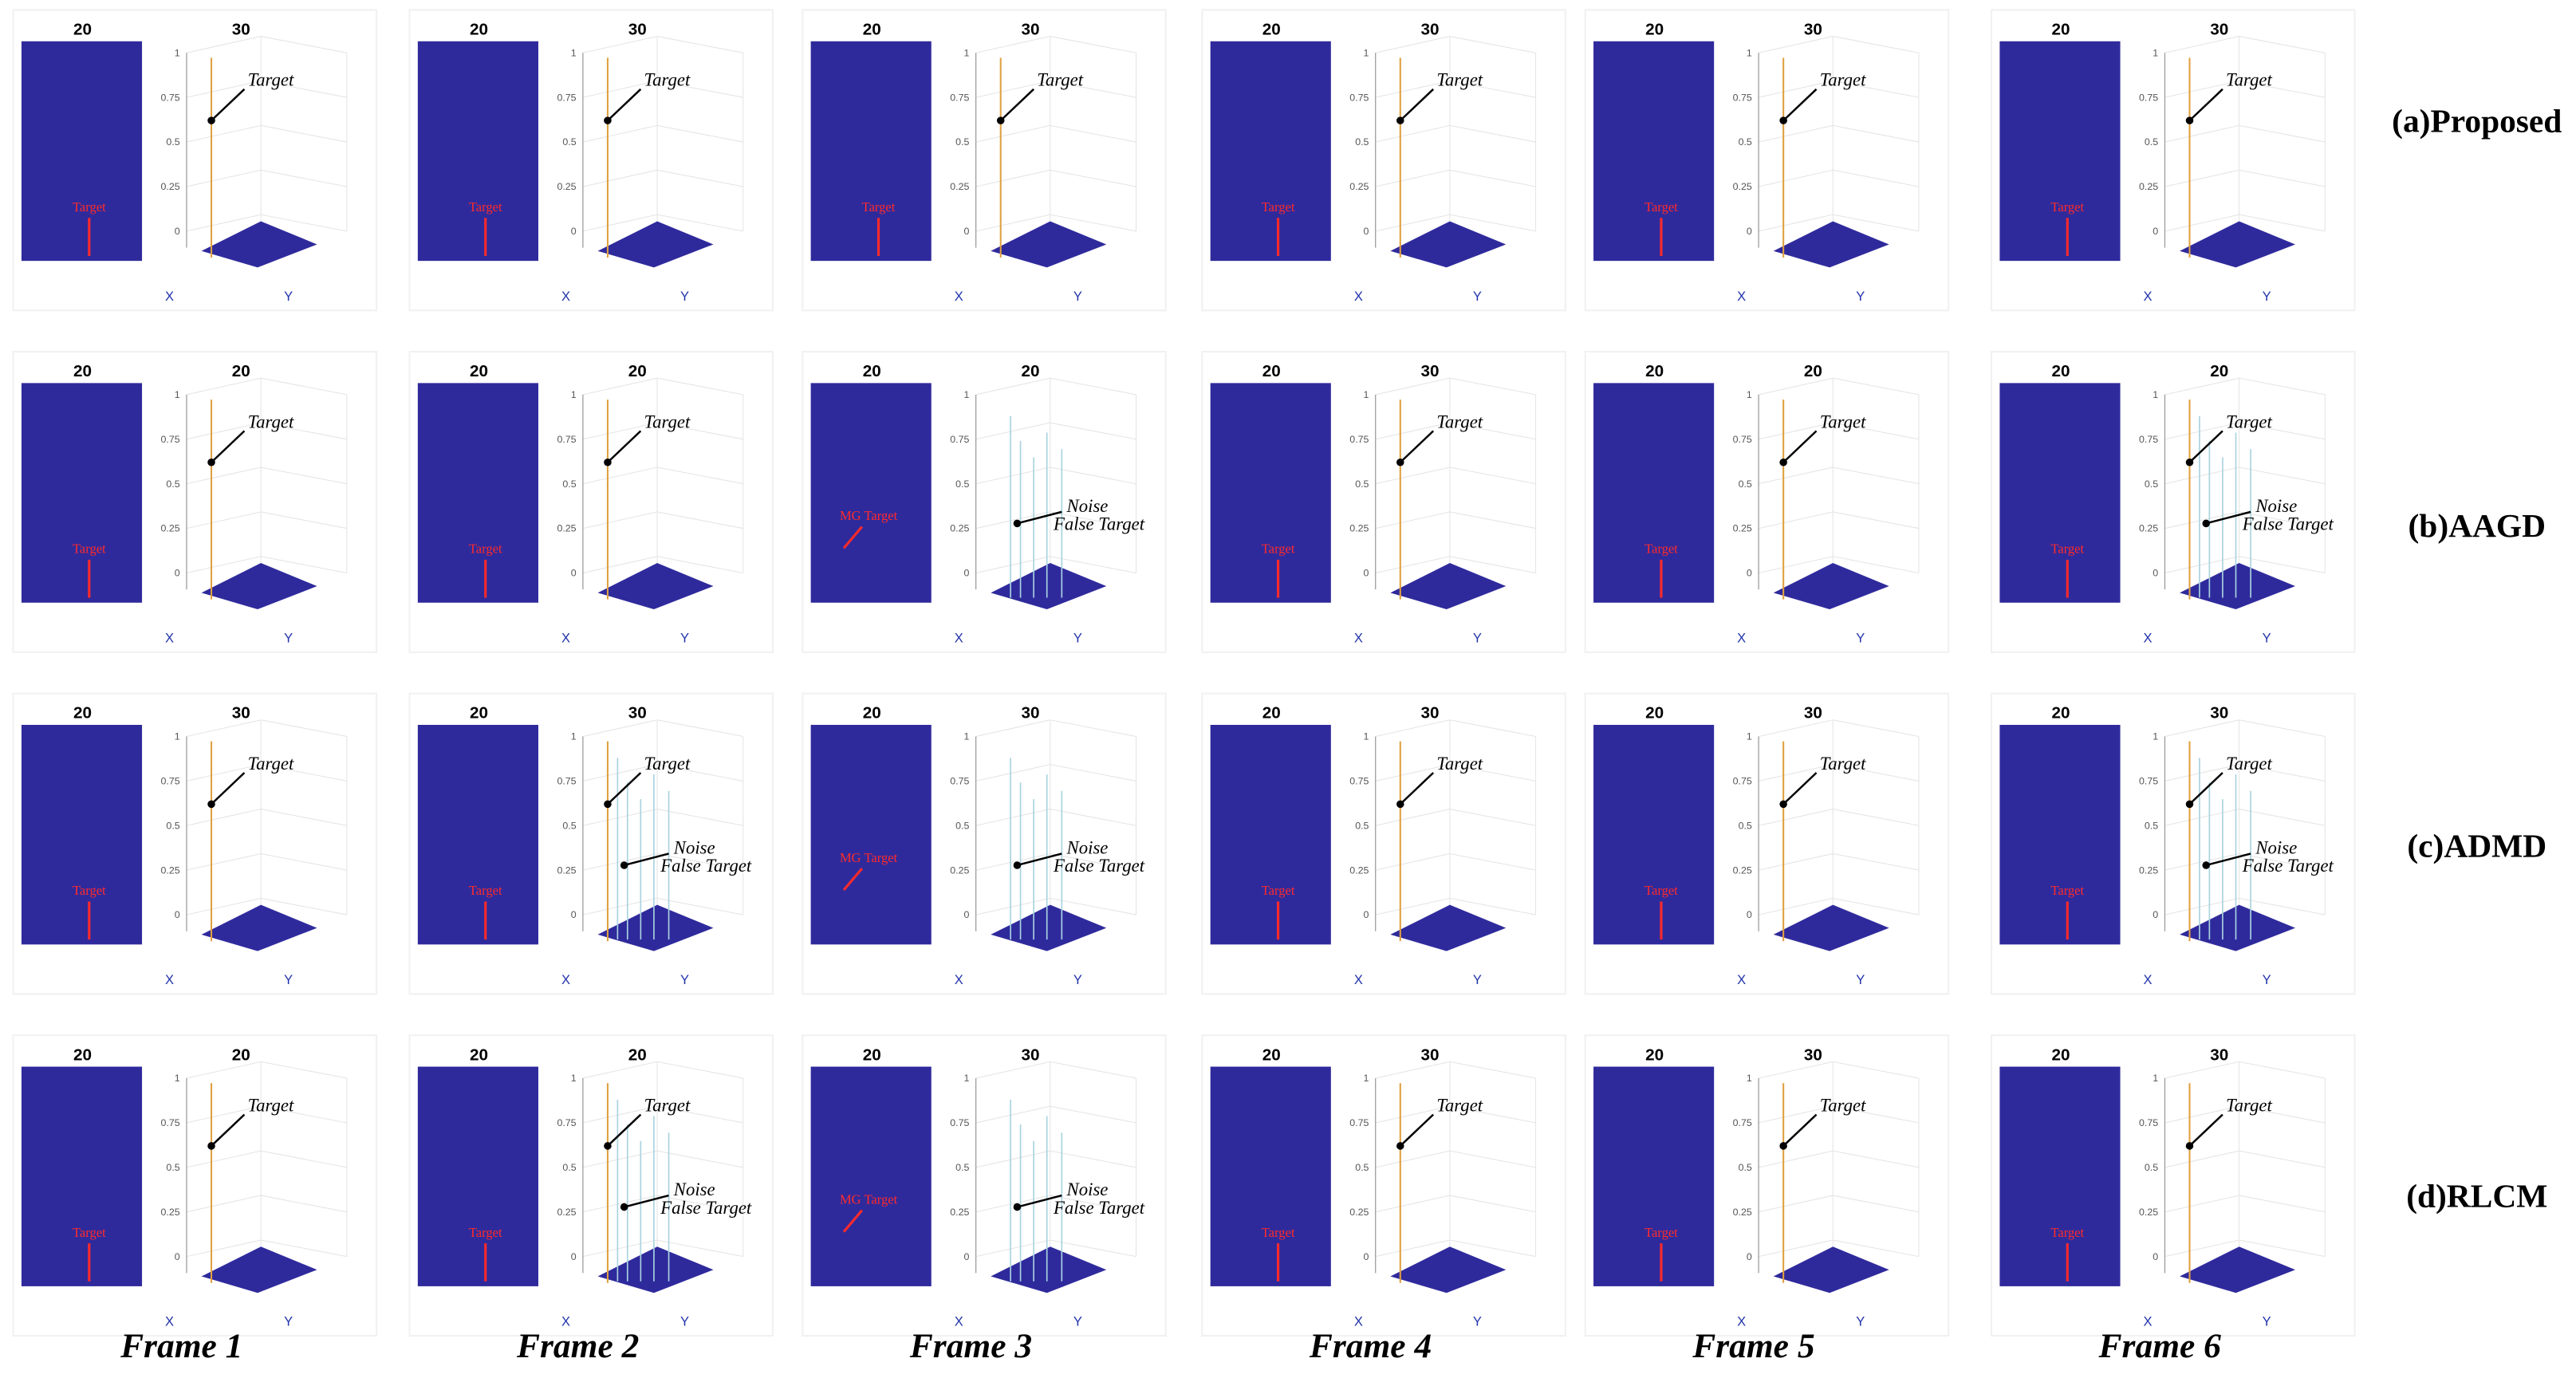 The width and height of the screenshot is (2576, 1386). I want to click on plot-title: 30, so click(1813, 29).